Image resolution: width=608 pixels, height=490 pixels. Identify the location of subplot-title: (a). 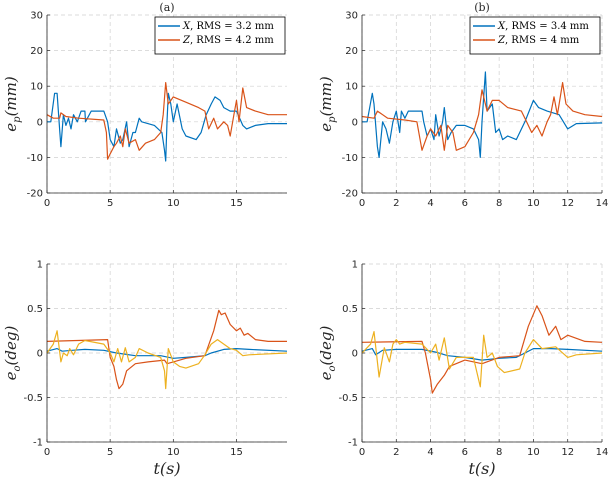
(166, 7).